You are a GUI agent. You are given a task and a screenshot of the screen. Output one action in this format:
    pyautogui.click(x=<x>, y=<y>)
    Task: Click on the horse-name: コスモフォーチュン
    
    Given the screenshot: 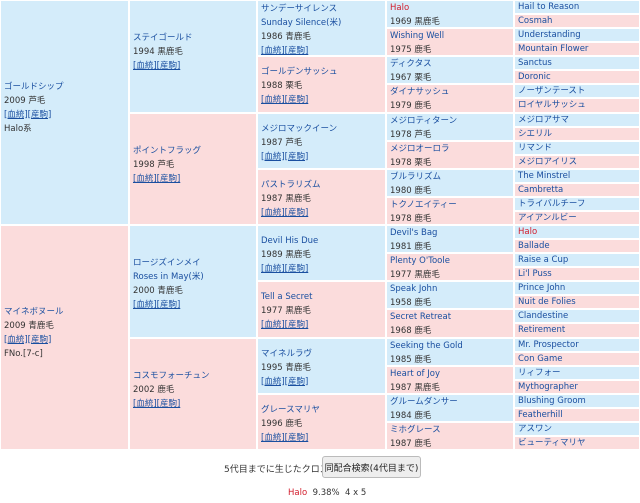 What is the action you would take?
    pyautogui.click(x=171, y=375)
    